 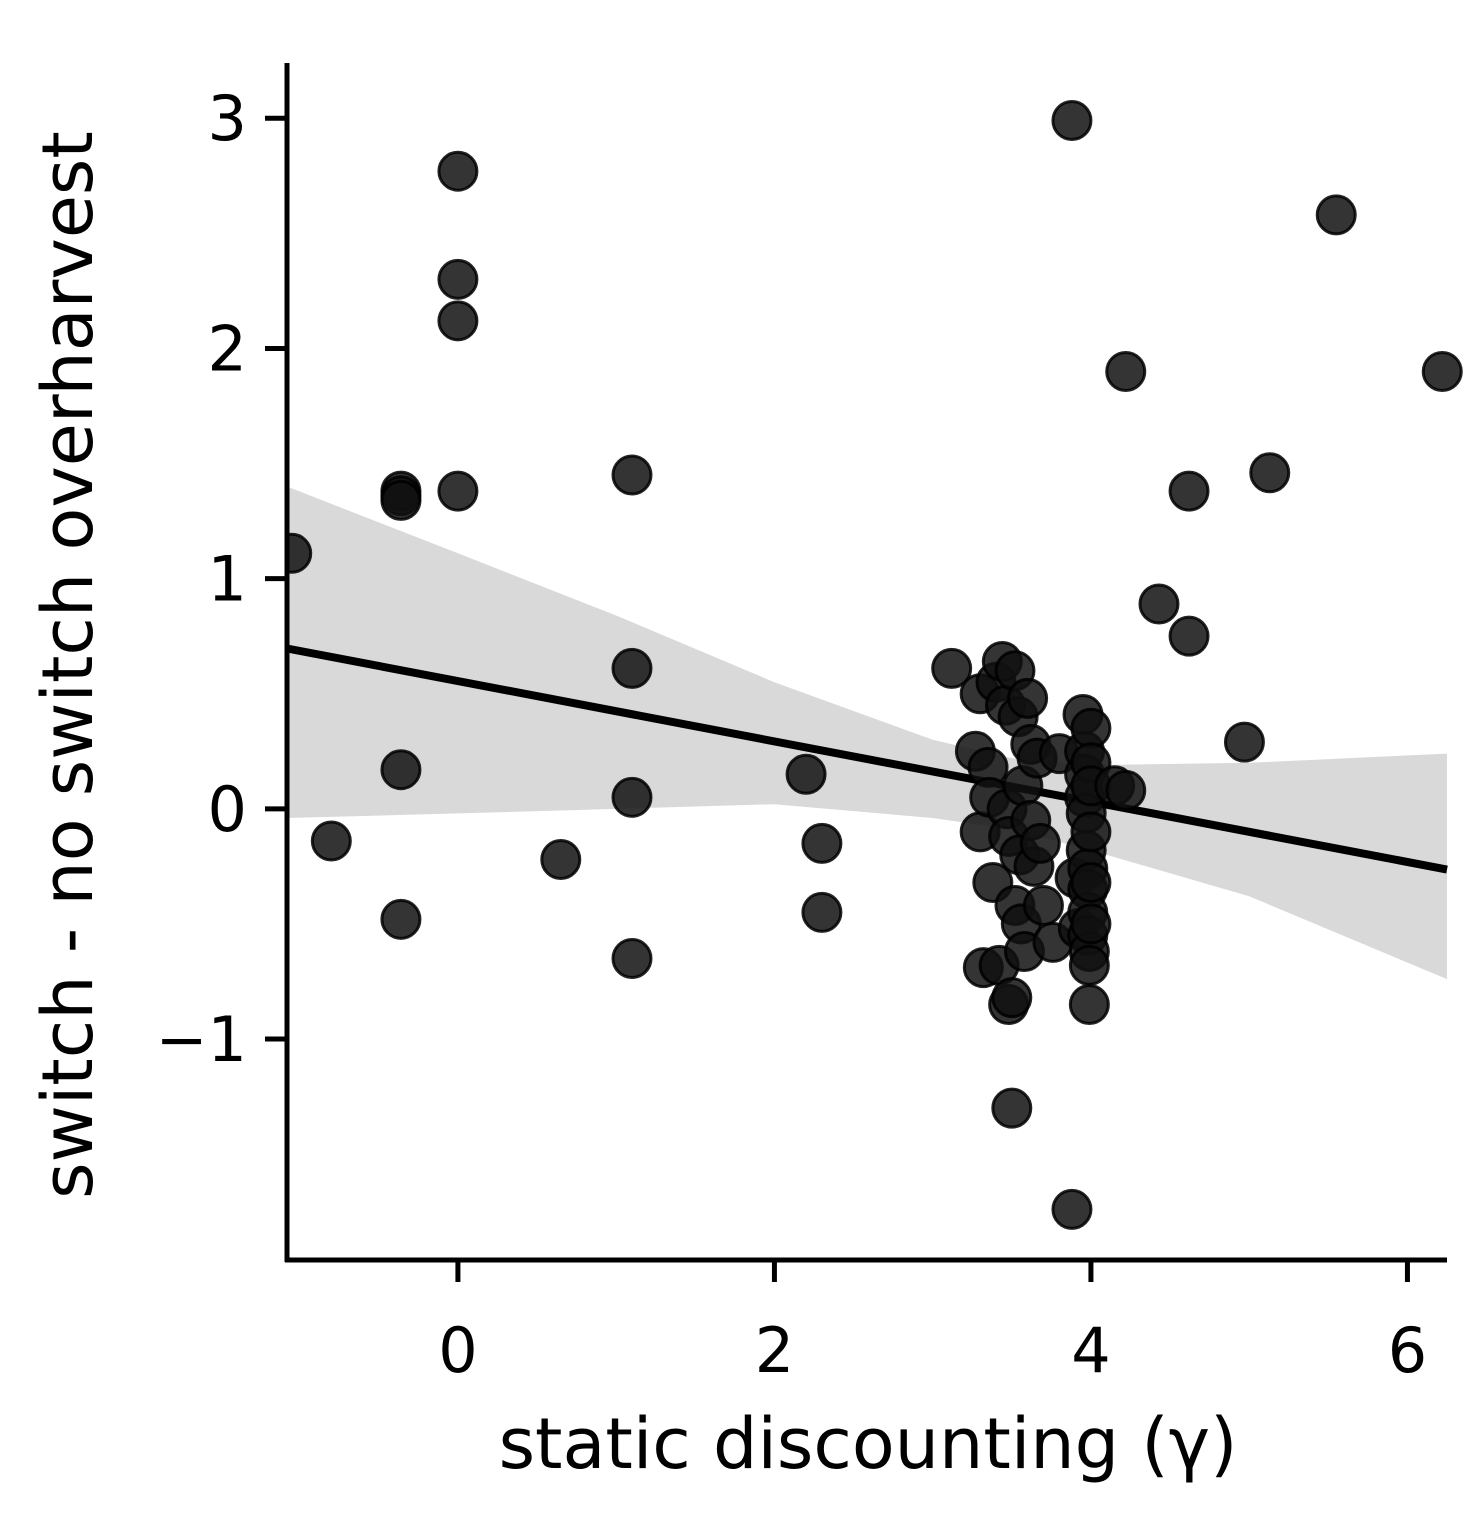 I want to click on x-tick-label: 0, so click(x=457, y=1350).